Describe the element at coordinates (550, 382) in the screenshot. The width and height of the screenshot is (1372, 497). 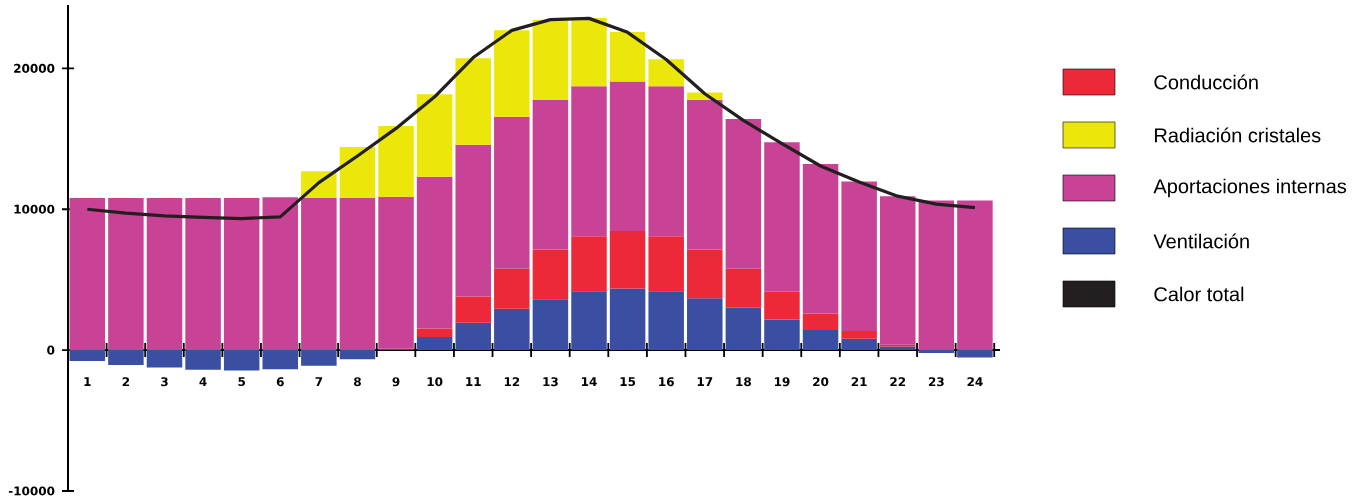
I see `x-tick-label: 13` at that location.